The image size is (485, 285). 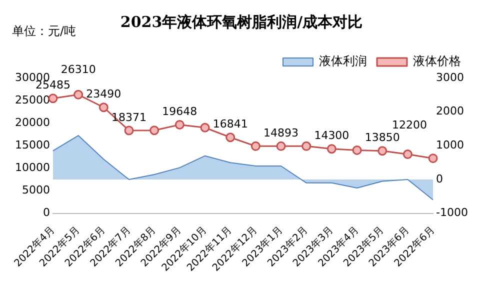 What do you see at coordinates (46, 213) in the screenshot?
I see `y-tick-label: 0` at bounding box center [46, 213].